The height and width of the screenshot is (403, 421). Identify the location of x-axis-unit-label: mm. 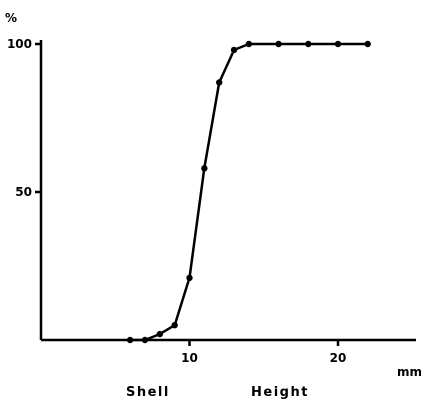
(409, 372).